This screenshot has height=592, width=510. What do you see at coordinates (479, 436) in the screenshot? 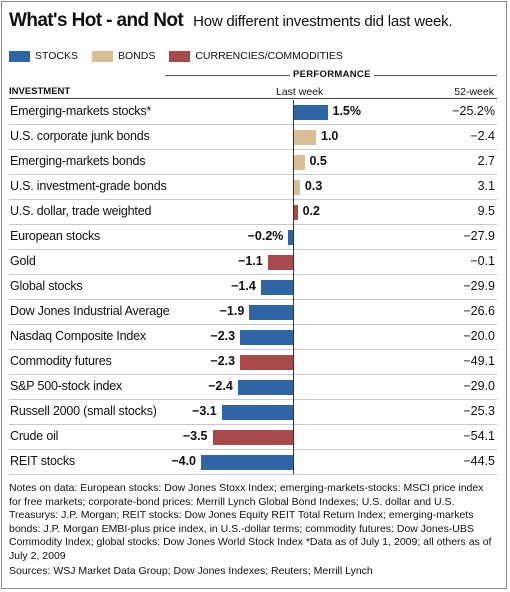
I see `week52-value: −54.1` at bounding box center [479, 436].